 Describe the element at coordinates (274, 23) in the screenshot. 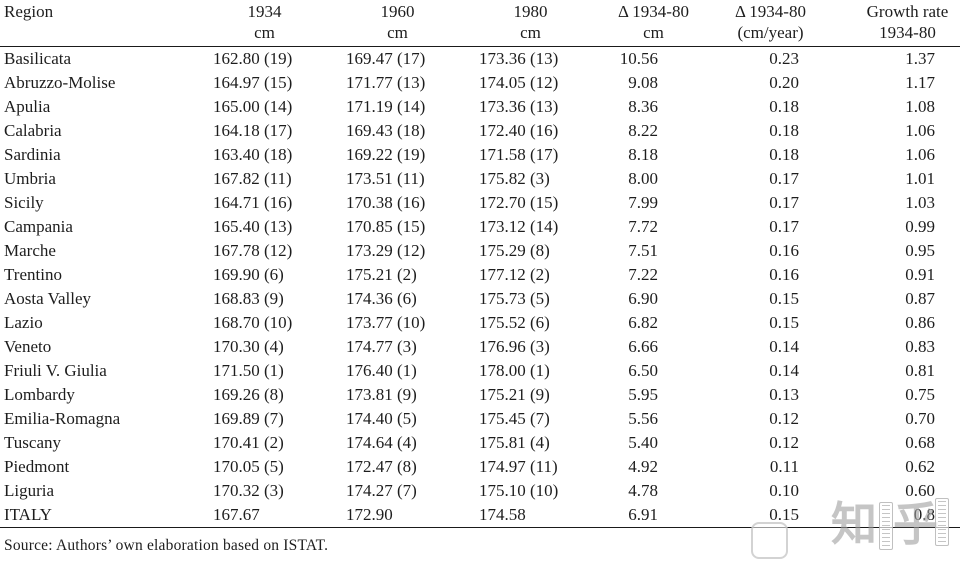

I see `col-header-1934: 1934 cm` at that location.